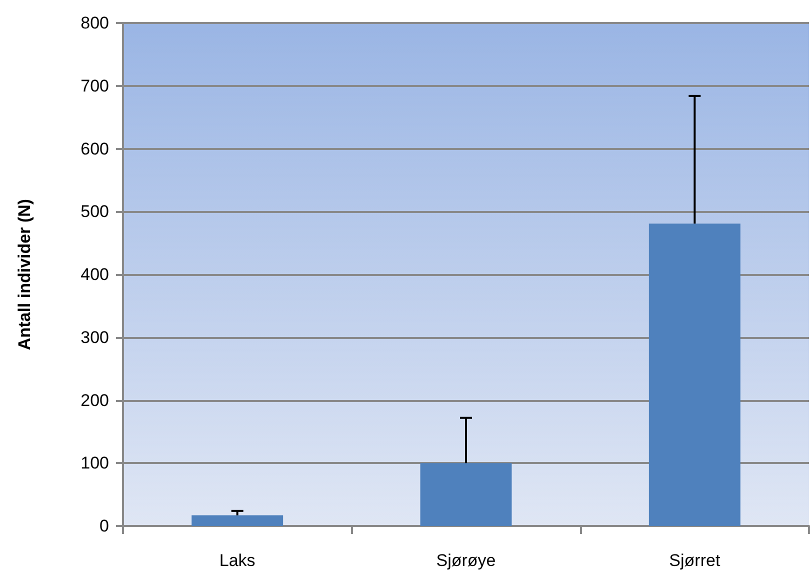 This screenshot has height=581, width=810. Describe the element at coordinates (466, 560) in the screenshot. I see `x-tick-label: Sjørøye` at that location.